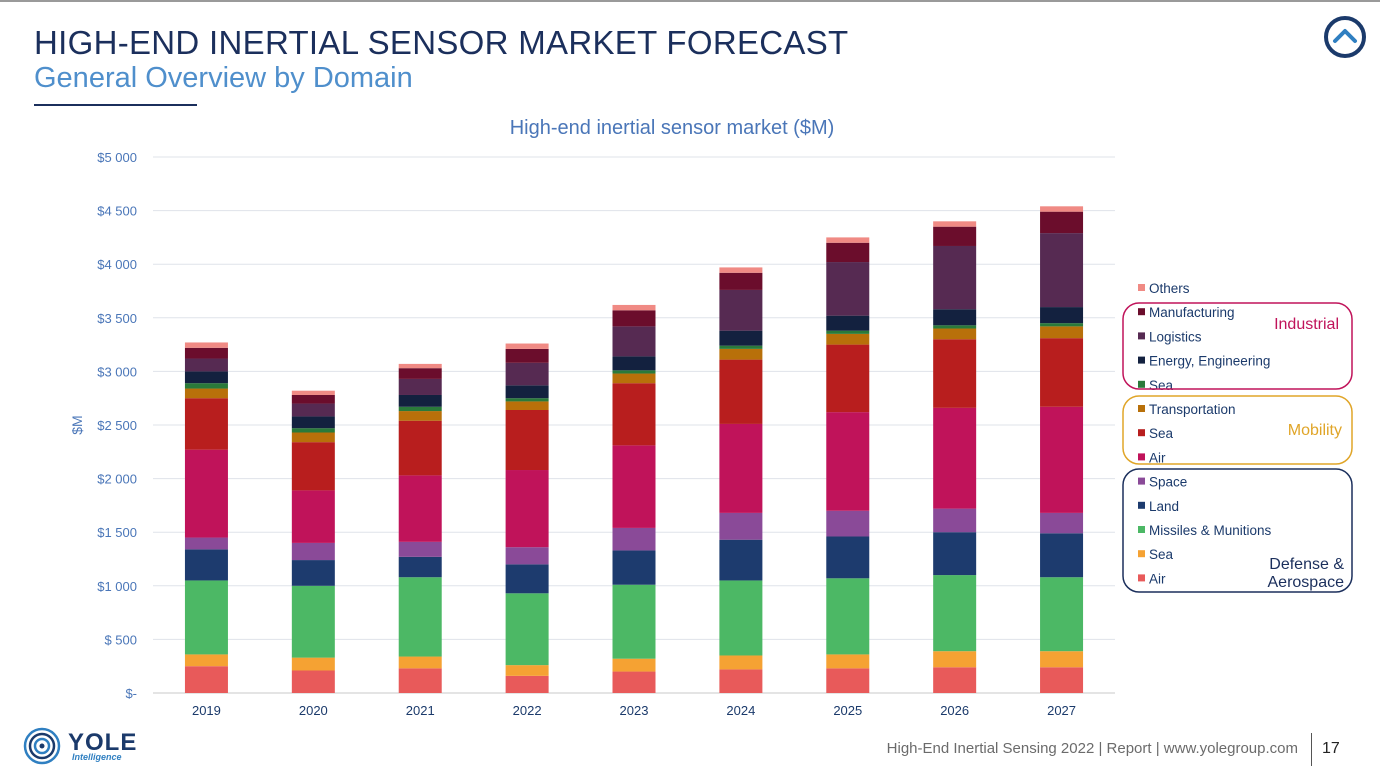  I want to click on legend-group-label: Industrial, so click(1306, 324).